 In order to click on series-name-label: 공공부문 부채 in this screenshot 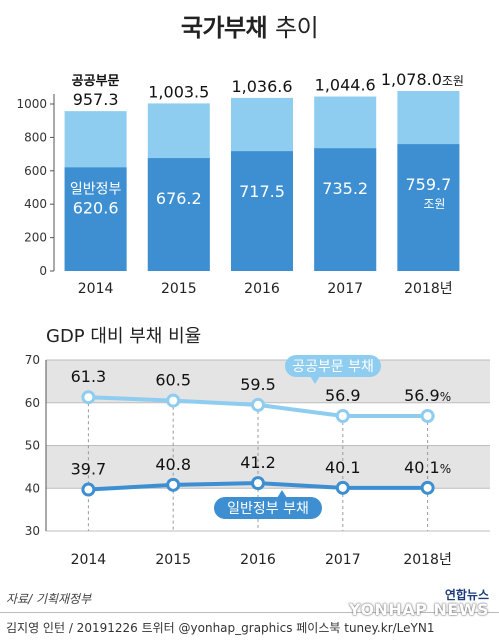, I will do `click(333, 367)`.